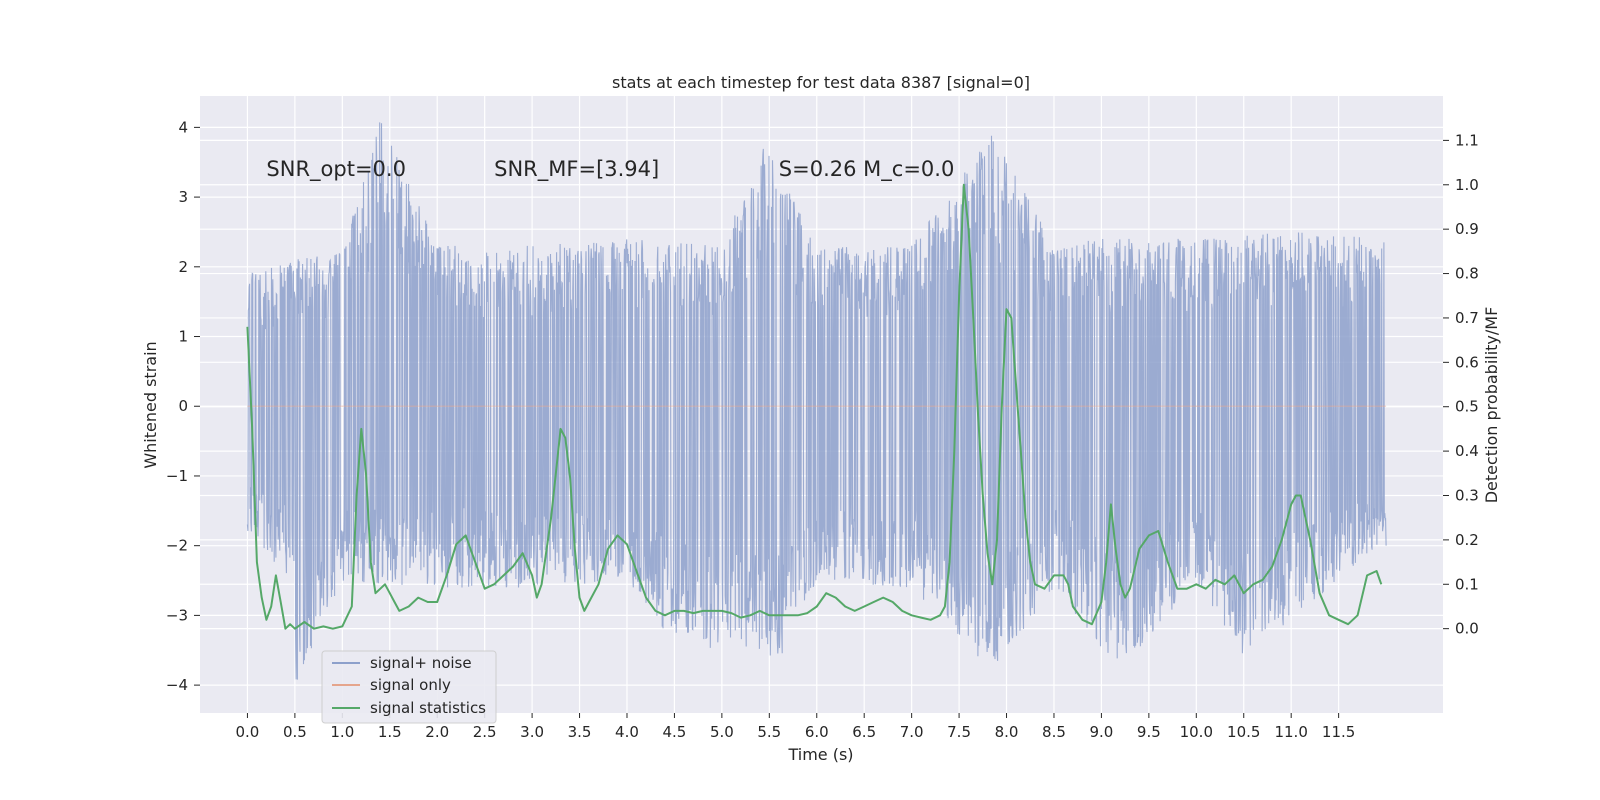 This screenshot has height=800, width=1600. What do you see at coordinates (1196, 732) in the screenshot?
I see `x-tick-label-20: 10.0` at bounding box center [1196, 732].